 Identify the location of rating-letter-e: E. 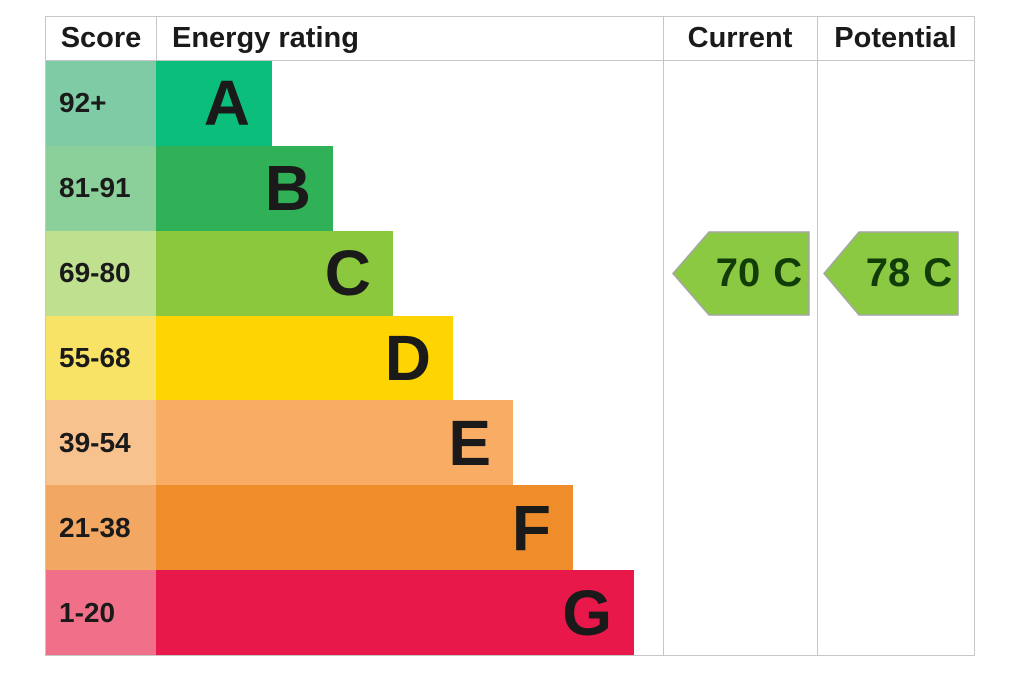
(469, 442).